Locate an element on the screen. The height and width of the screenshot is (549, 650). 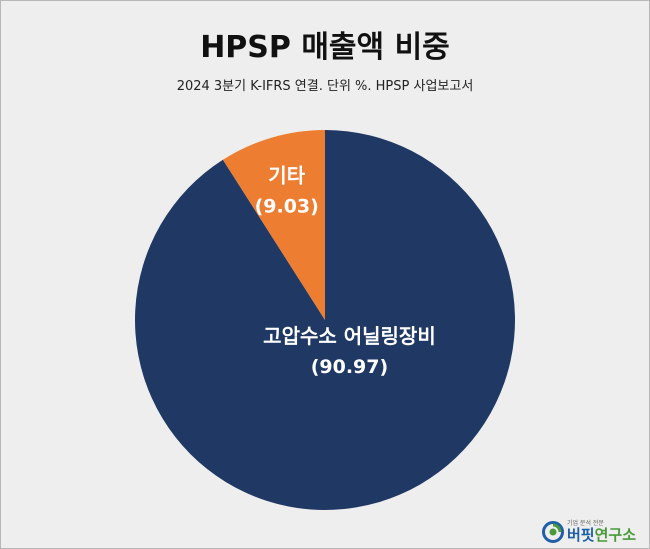
brand-tagline: 기업 분석 전문 is located at coordinates (585, 523).